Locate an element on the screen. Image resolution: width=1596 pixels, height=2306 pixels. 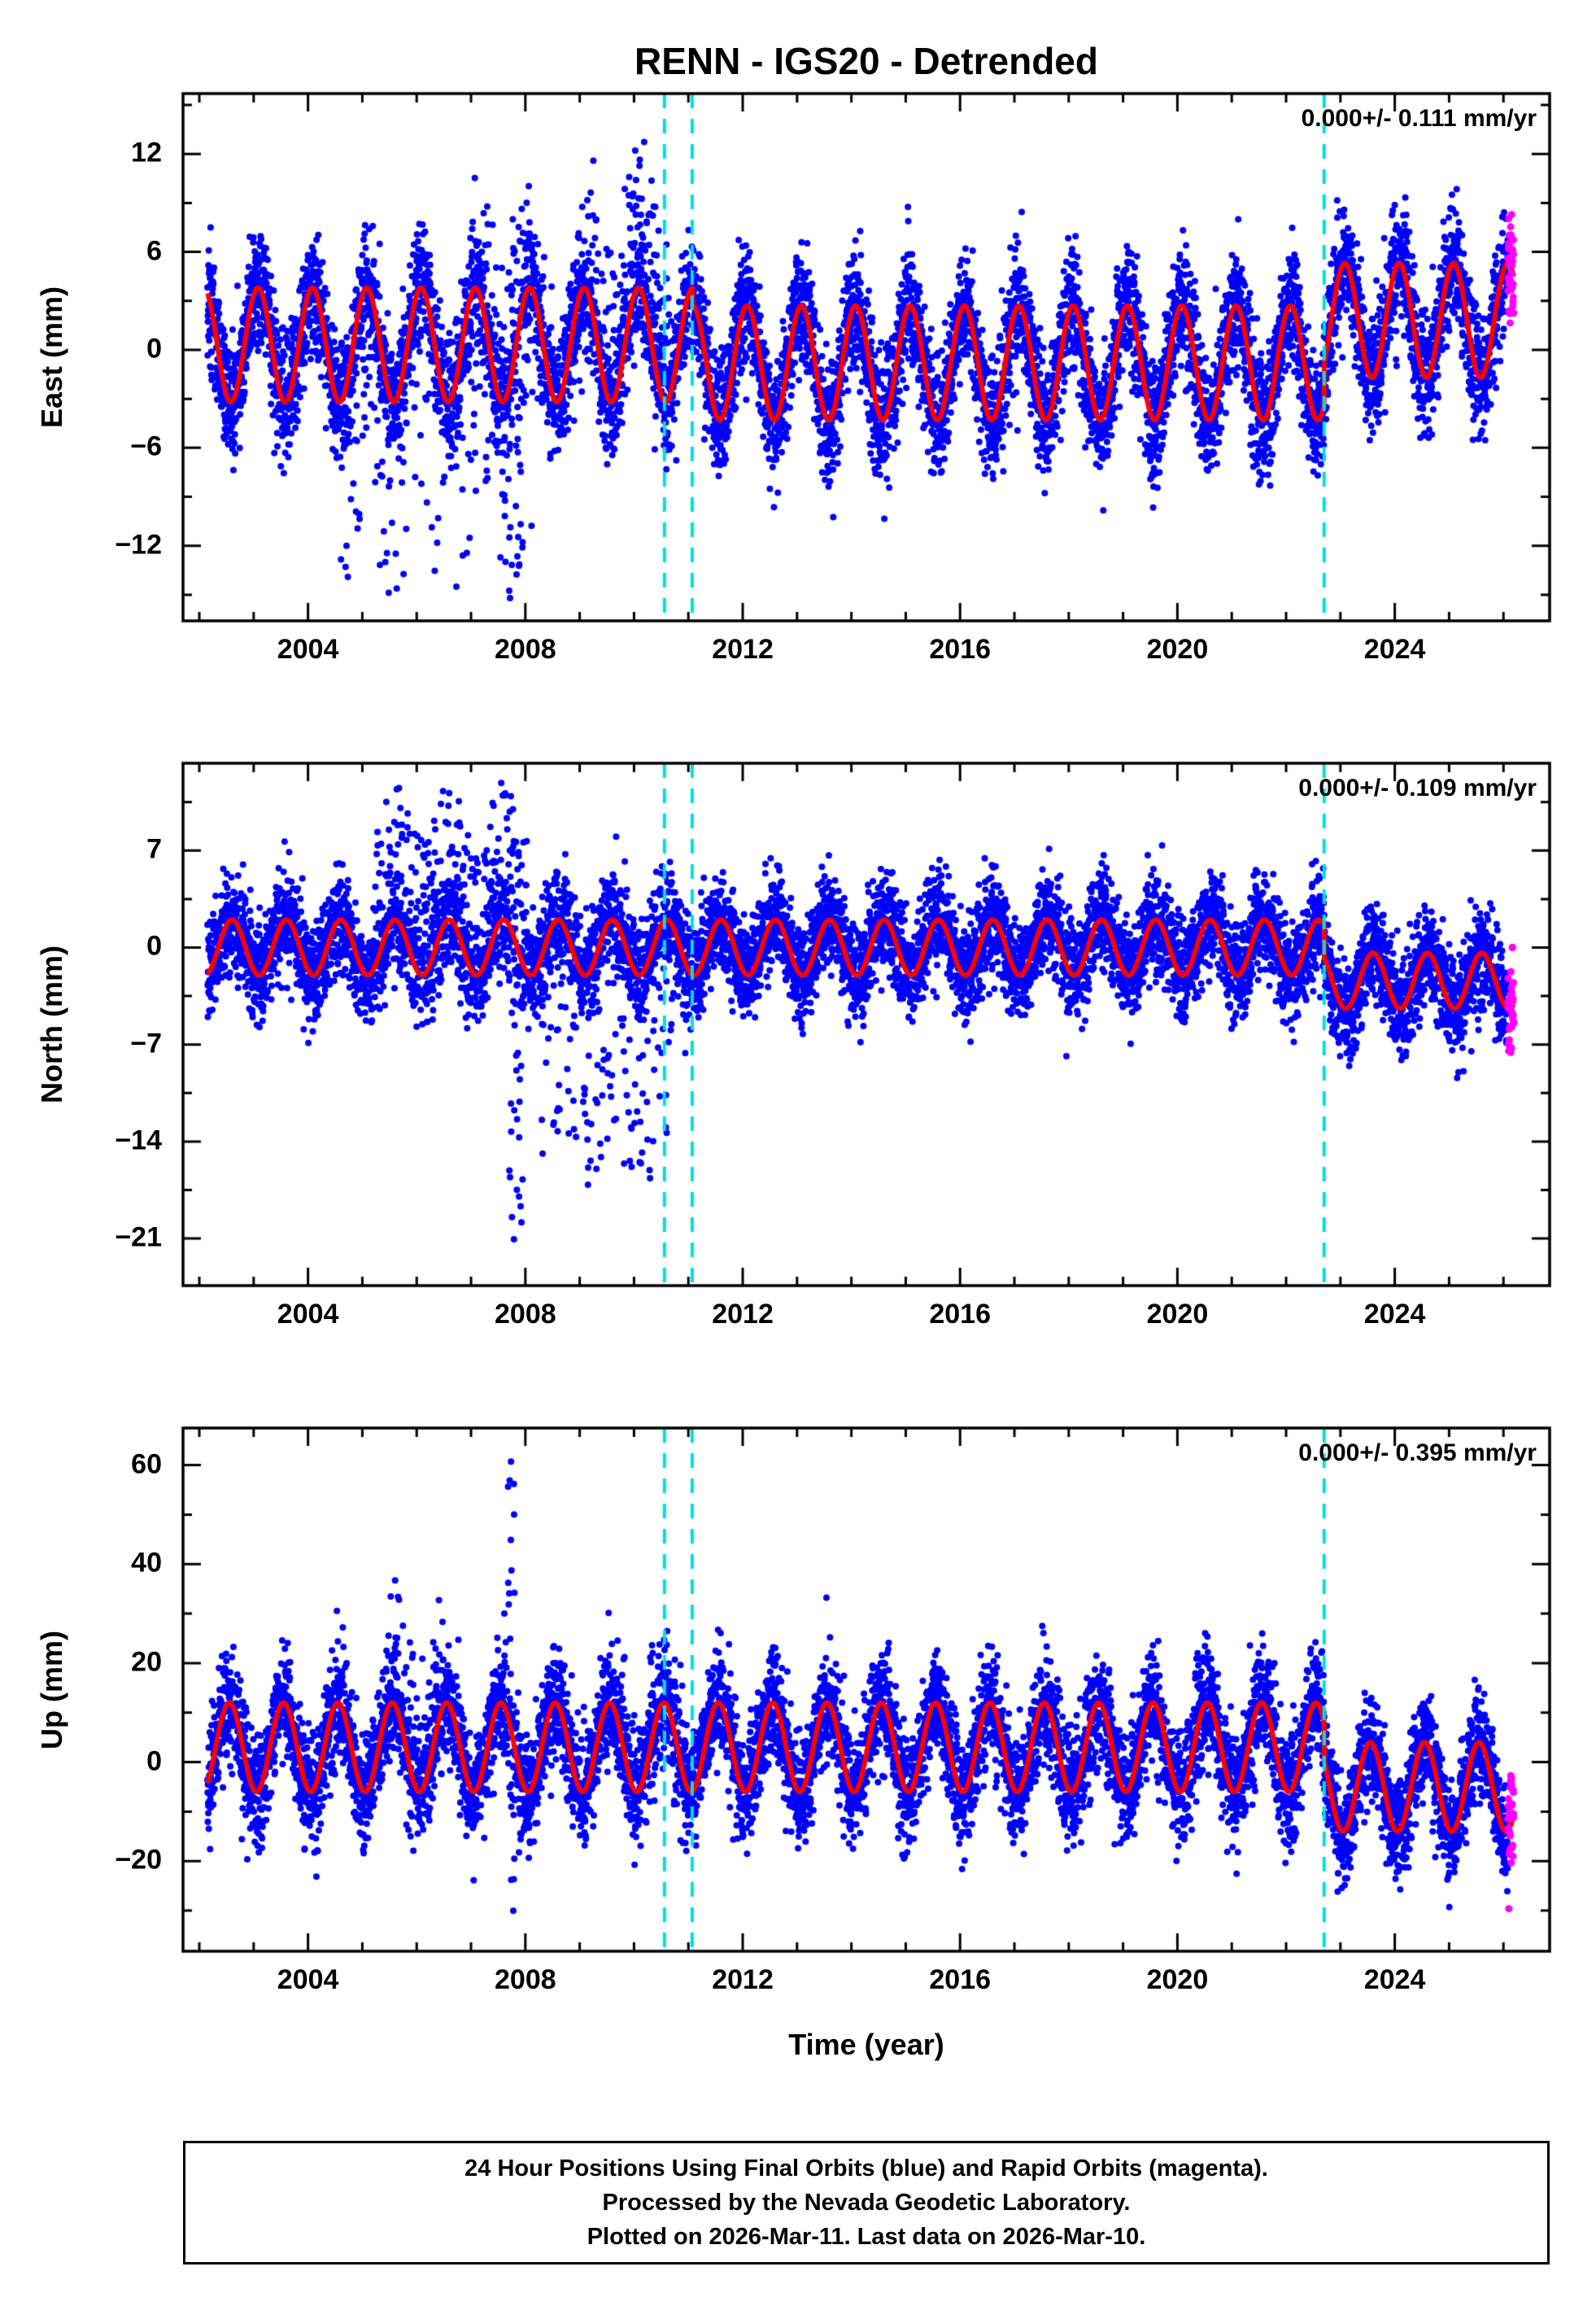
y-tick-label: 40 is located at coordinates (146, 1563).